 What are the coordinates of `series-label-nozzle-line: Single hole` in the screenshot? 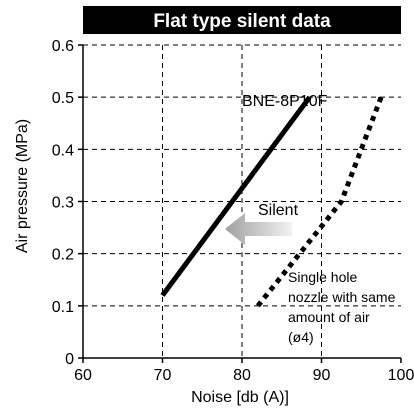 It's located at (322, 277).